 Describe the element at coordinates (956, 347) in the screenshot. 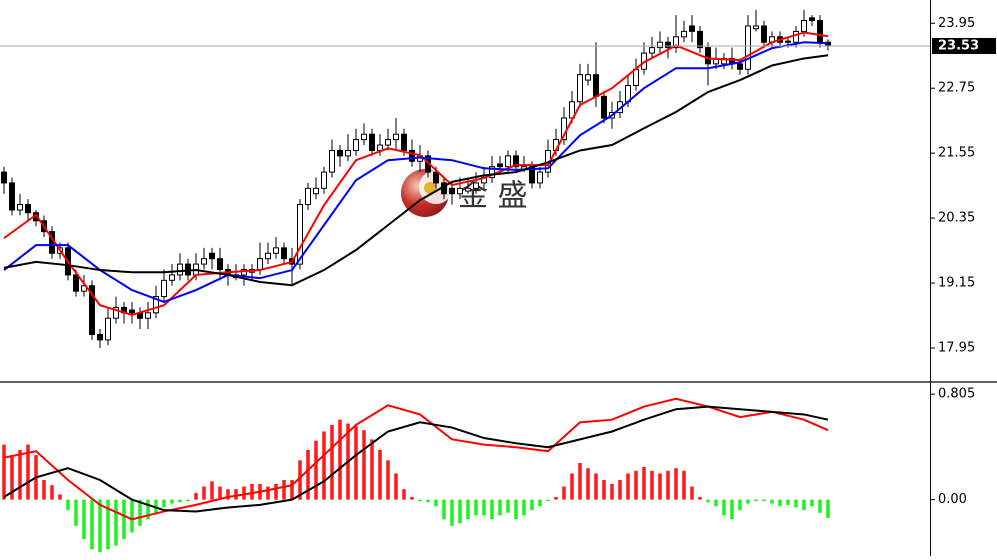

I see `y-tick-label: 17.95` at that location.